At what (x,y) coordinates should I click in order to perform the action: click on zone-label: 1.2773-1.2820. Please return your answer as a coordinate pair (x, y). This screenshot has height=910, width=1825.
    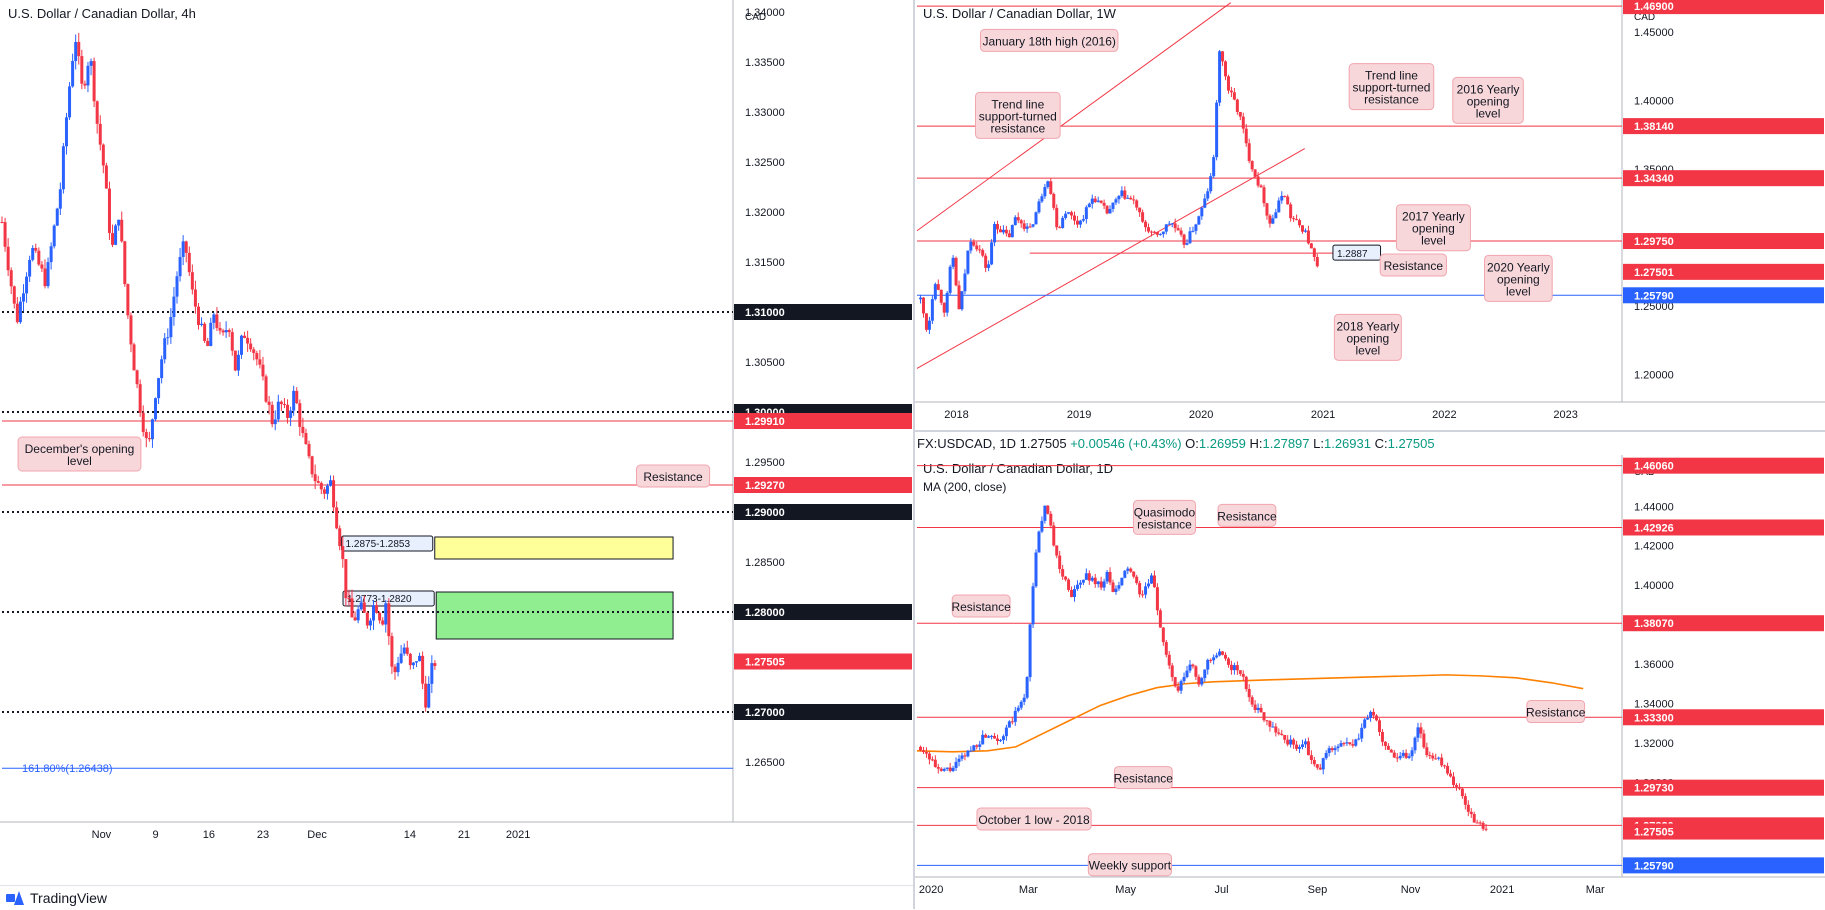
    Looking at the image, I should click on (379, 599).